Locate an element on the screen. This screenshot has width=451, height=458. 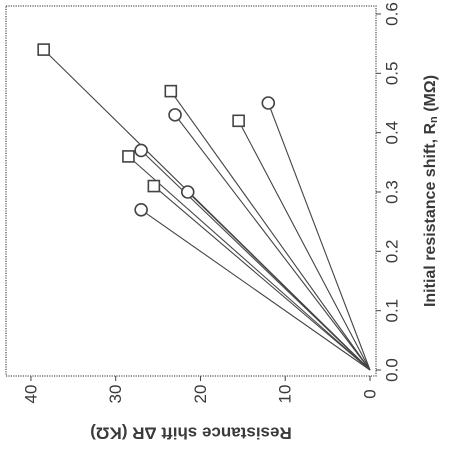
x-tick-label: 0.6 is located at coordinates (392, 14).